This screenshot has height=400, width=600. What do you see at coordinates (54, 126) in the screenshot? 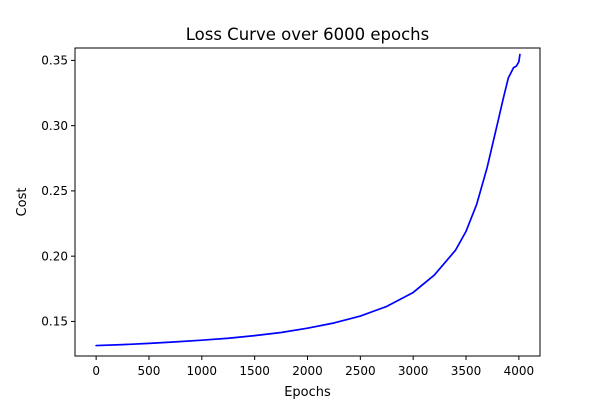
I see `y-tick-label: 0.30` at bounding box center [54, 126].